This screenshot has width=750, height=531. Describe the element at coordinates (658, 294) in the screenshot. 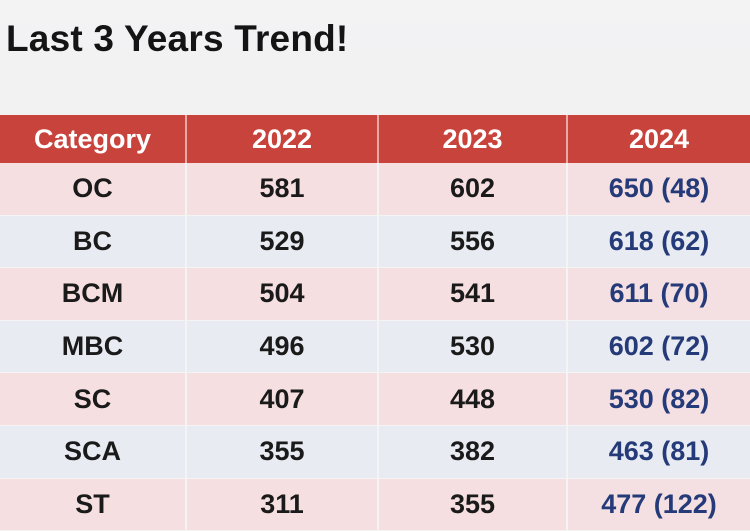

I see `value-2024-cell: 611 (70)` at that location.